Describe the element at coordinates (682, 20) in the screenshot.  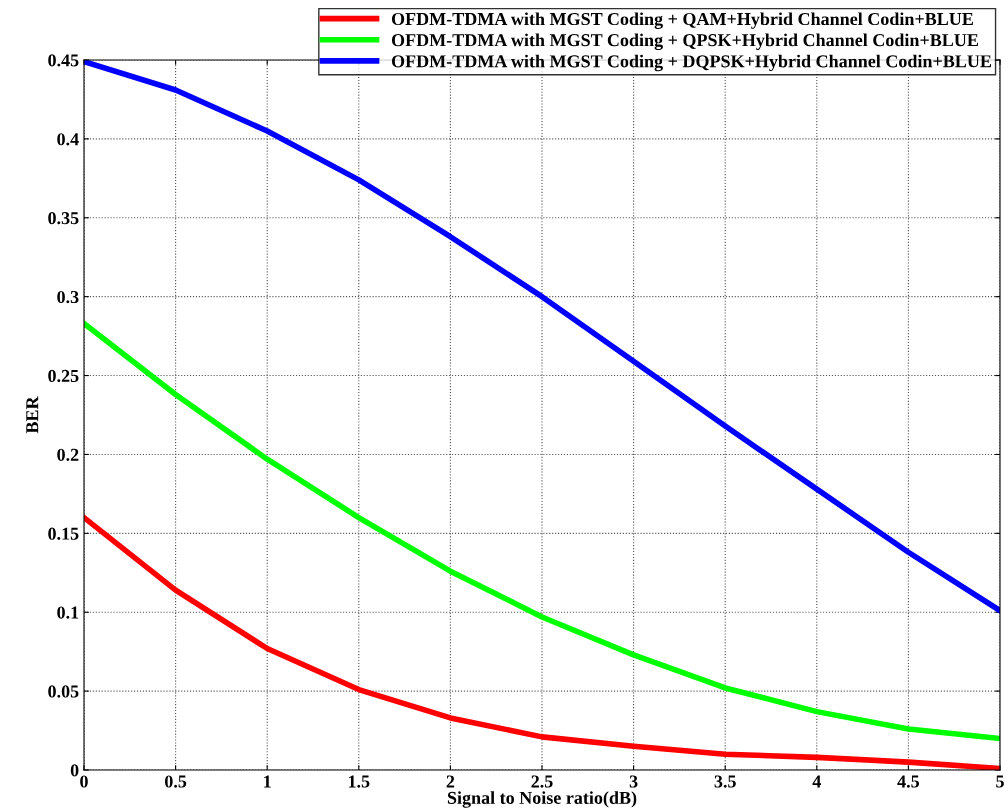
I see `legend-label: OFDM-TDMA with MGST Coding + QAM+Hybrid Channel Codin+BLUE` at that location.